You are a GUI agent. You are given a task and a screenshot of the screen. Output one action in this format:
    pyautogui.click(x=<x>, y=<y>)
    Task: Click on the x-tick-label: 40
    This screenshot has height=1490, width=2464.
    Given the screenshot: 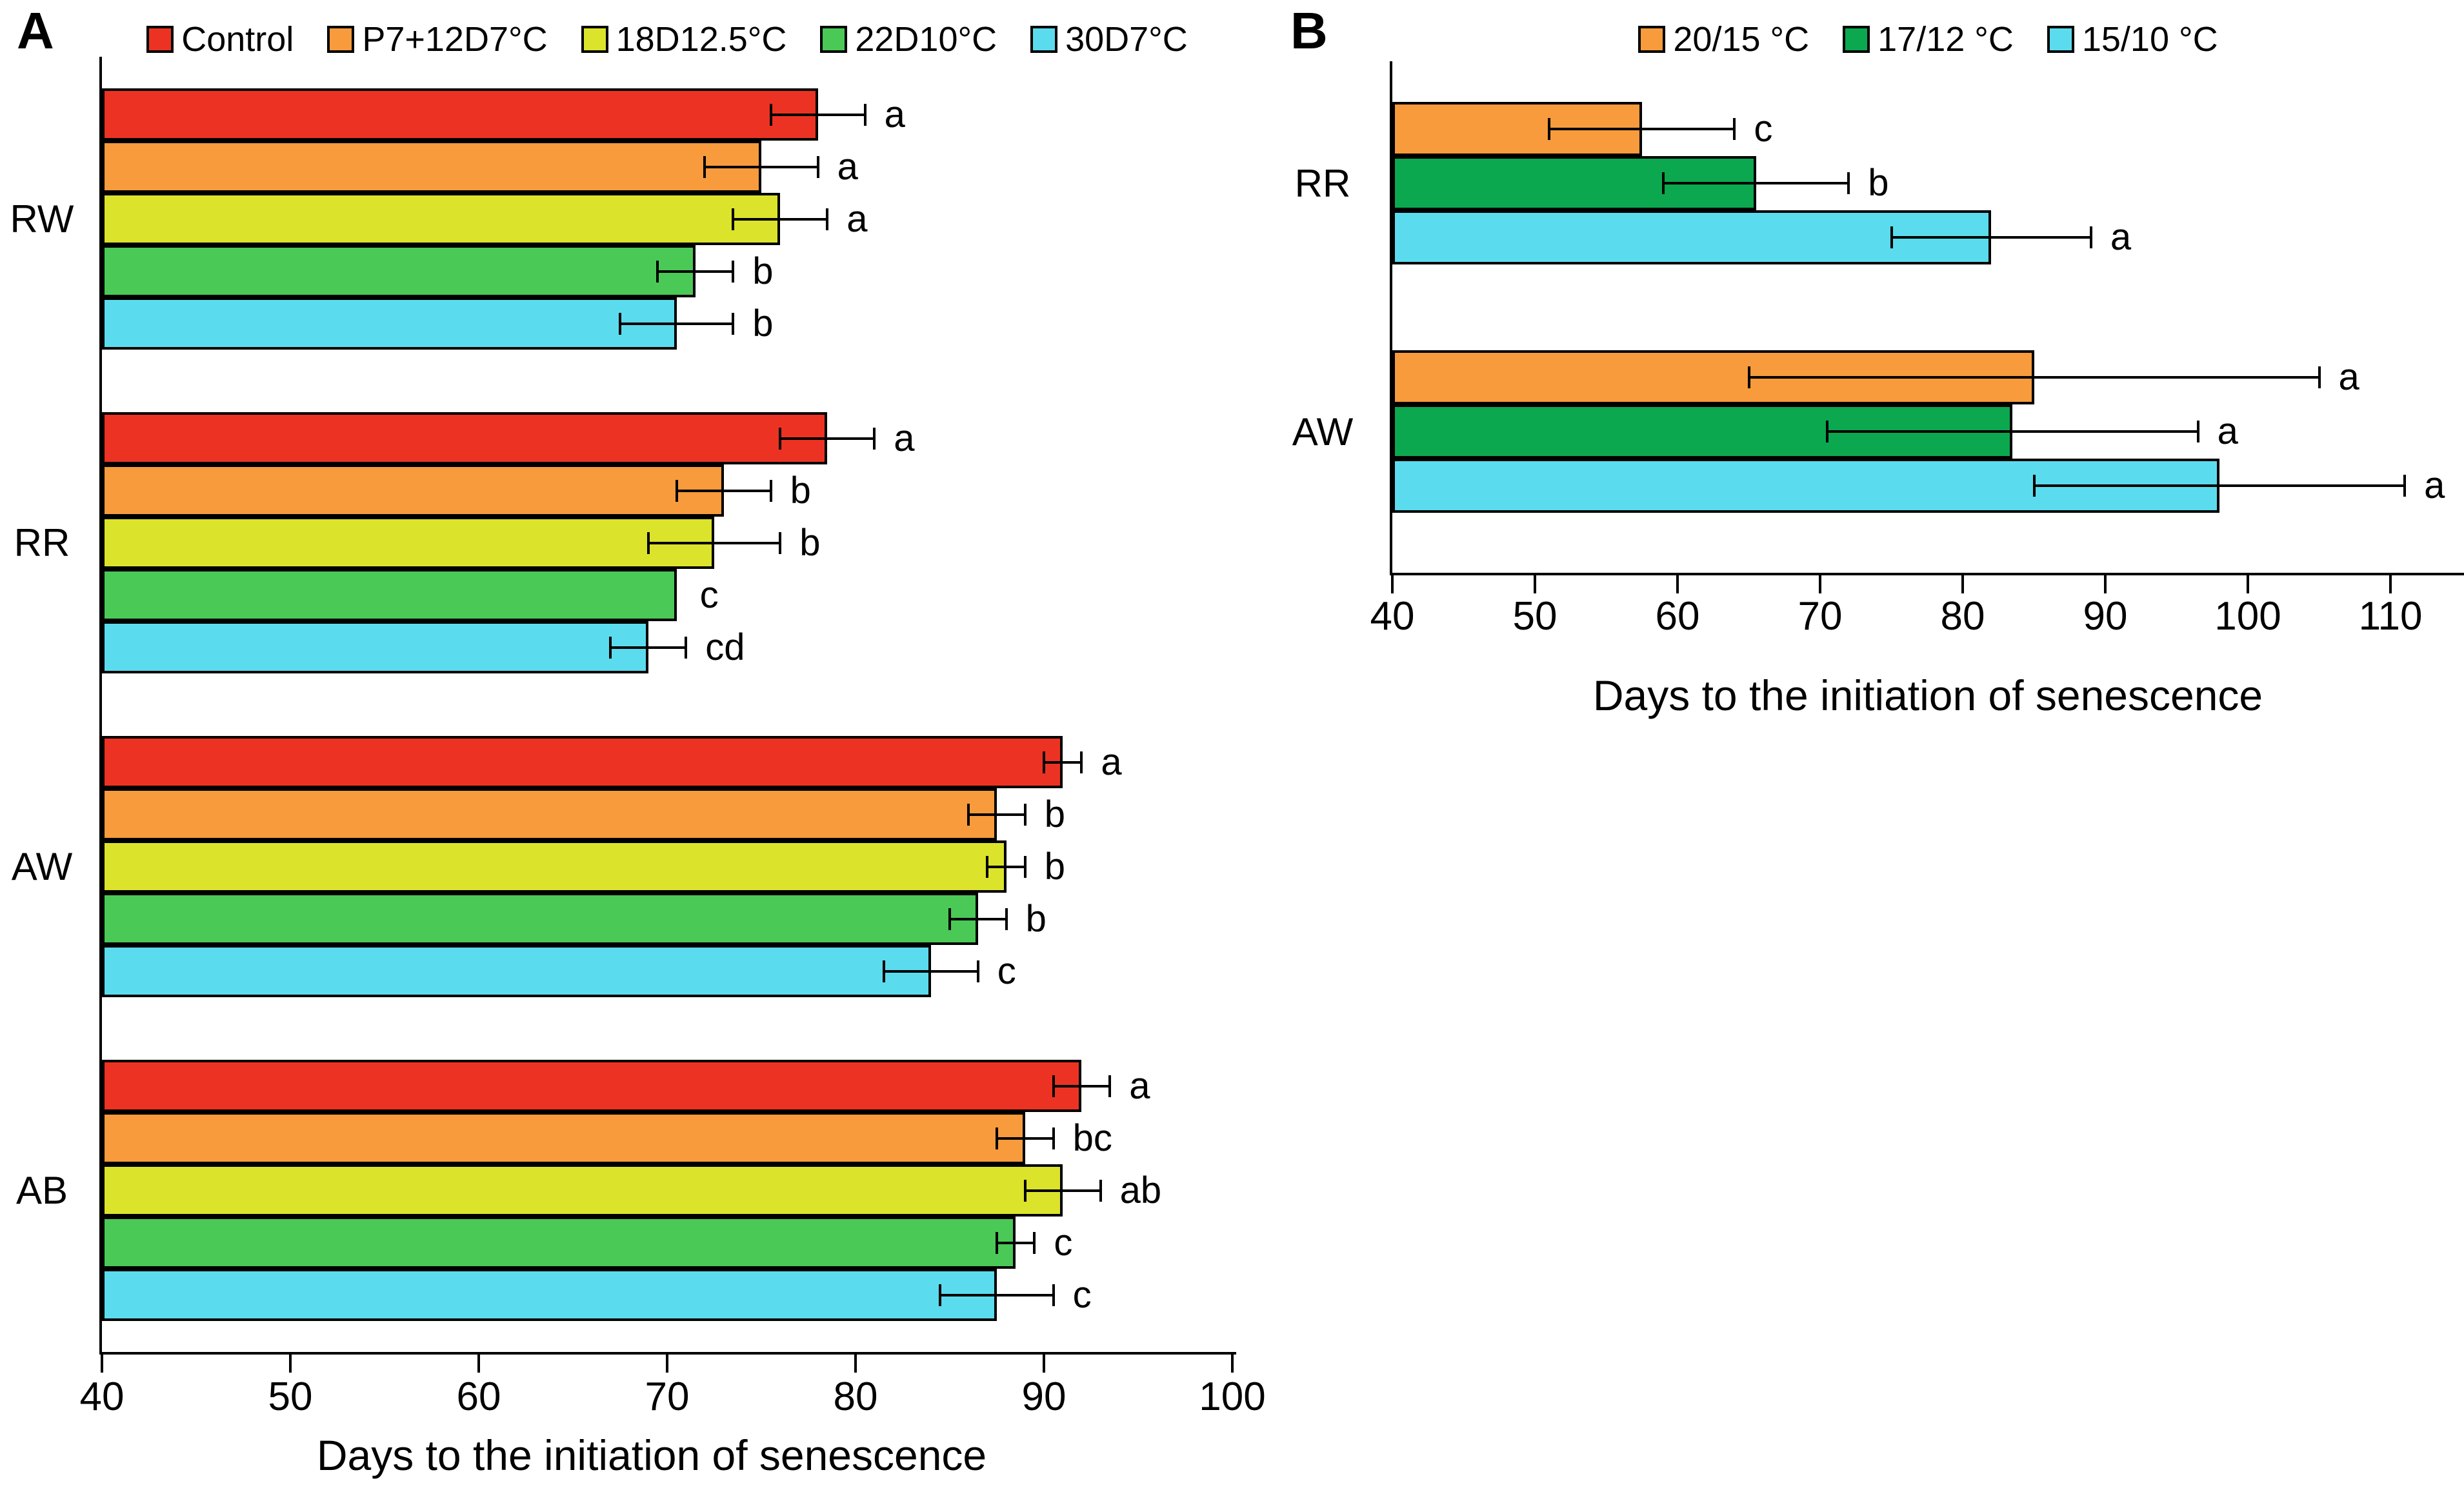 What is the action you would take?
    pyautogui.click(x=1393, y=617)
    